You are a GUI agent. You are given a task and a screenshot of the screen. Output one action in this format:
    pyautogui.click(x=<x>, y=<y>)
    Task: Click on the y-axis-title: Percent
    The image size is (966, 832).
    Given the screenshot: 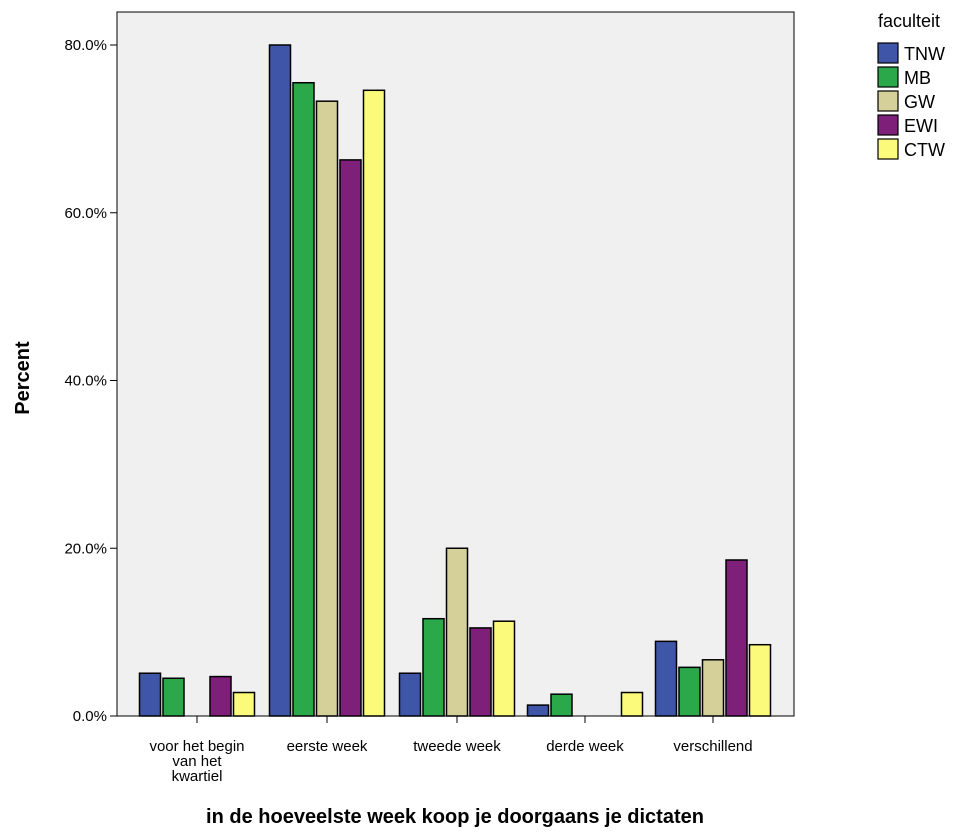 What is the action you would take?
    pyautogui.click(x=23, y=378)
    